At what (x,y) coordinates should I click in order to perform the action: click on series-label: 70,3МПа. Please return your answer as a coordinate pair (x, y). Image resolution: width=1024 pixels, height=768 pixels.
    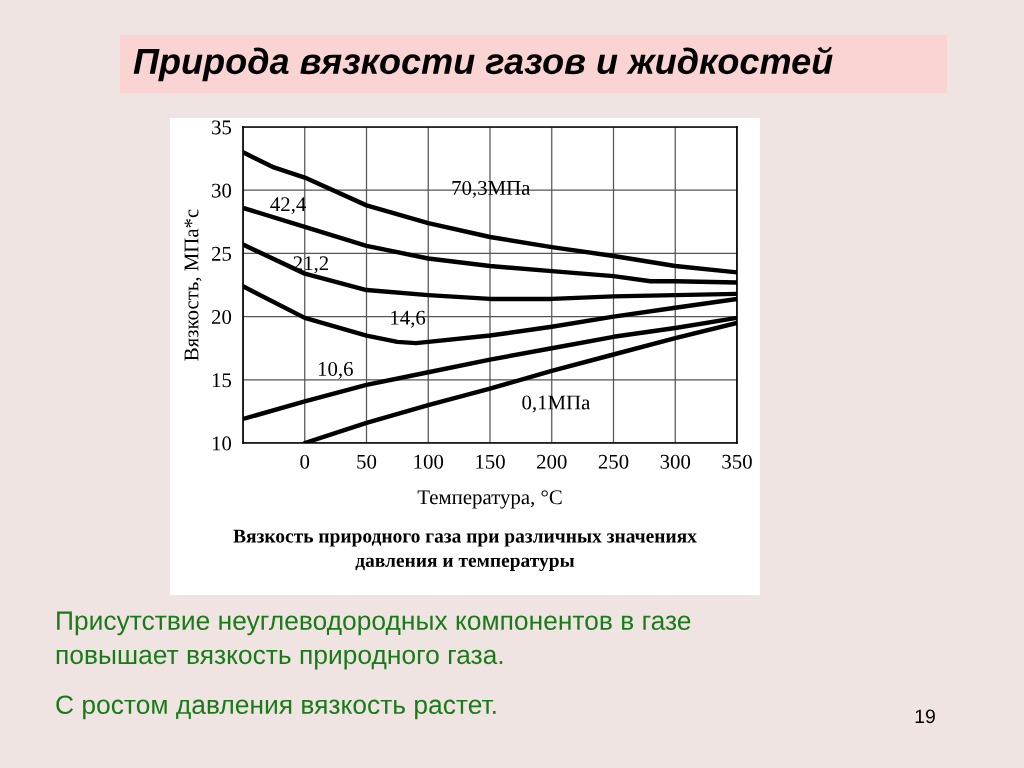
    Looking at the image, I should click on (491, 189).